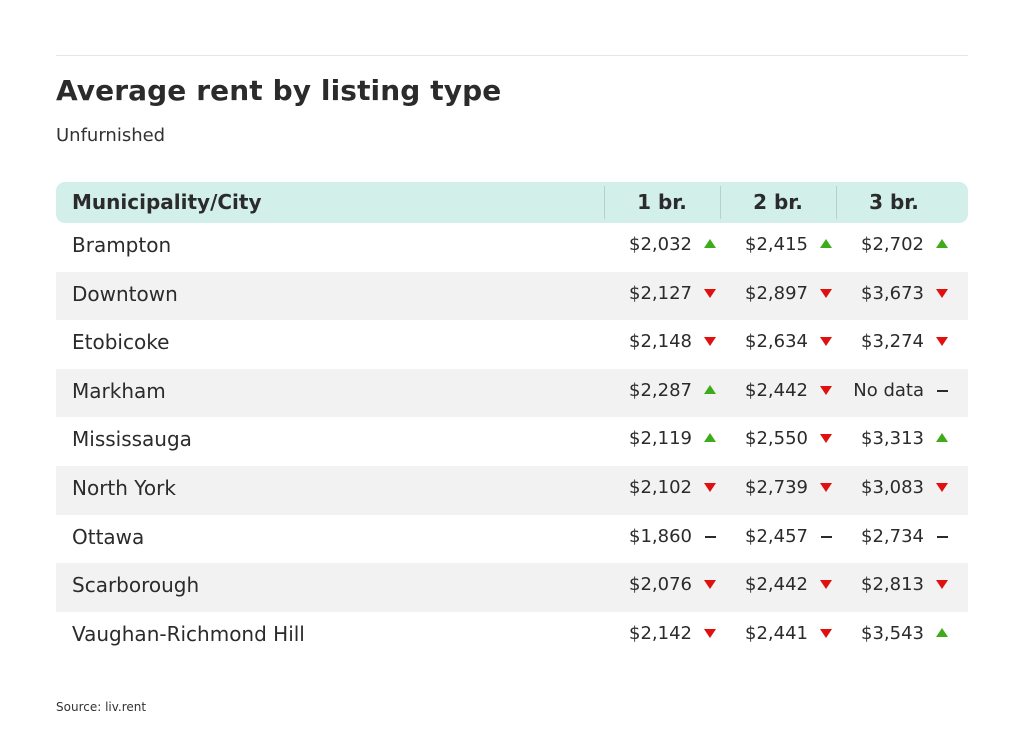 This screenshot has width=1024, height=741. Describe the element at coordinates (776, 633) in the screenshot. I see `rent-value: $2,441` at that location.